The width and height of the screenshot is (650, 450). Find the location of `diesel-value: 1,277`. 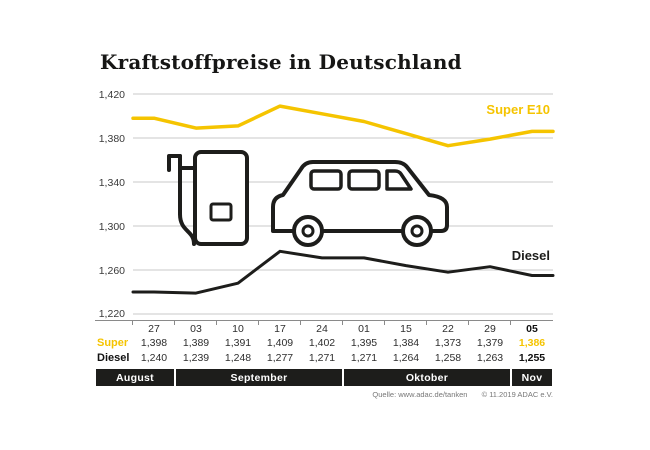

diesel-value: 1,277 is located at coordinates (280, 357).